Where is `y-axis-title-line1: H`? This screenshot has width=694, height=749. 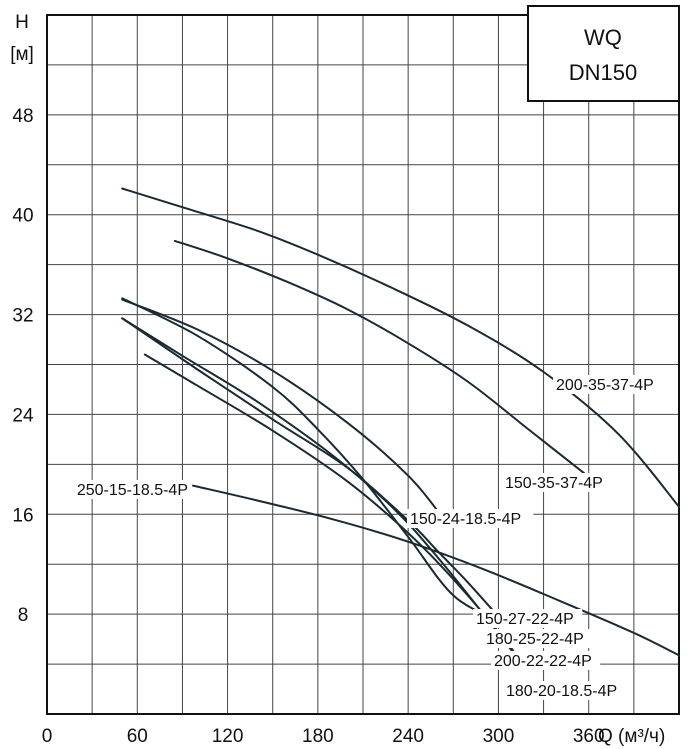 y-axis-title-line1: H is located at coordinates (22, 22).